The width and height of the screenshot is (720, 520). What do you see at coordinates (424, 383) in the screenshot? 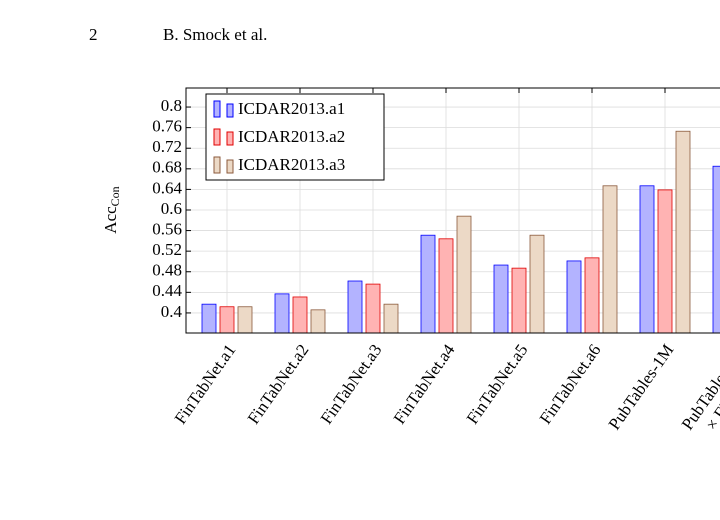
I see `x-tick-label: FinTabNet.a4` at bounding box center [424, 383].